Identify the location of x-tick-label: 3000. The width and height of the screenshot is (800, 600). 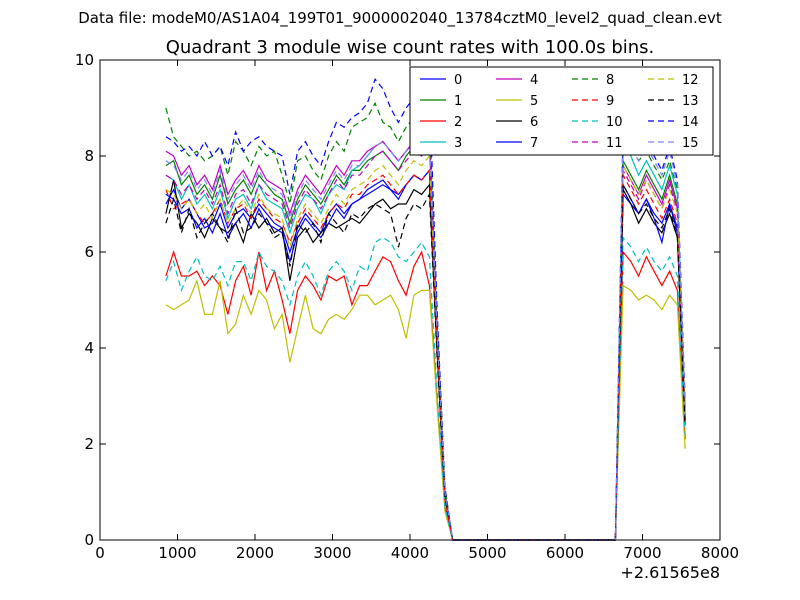
(332, 553).